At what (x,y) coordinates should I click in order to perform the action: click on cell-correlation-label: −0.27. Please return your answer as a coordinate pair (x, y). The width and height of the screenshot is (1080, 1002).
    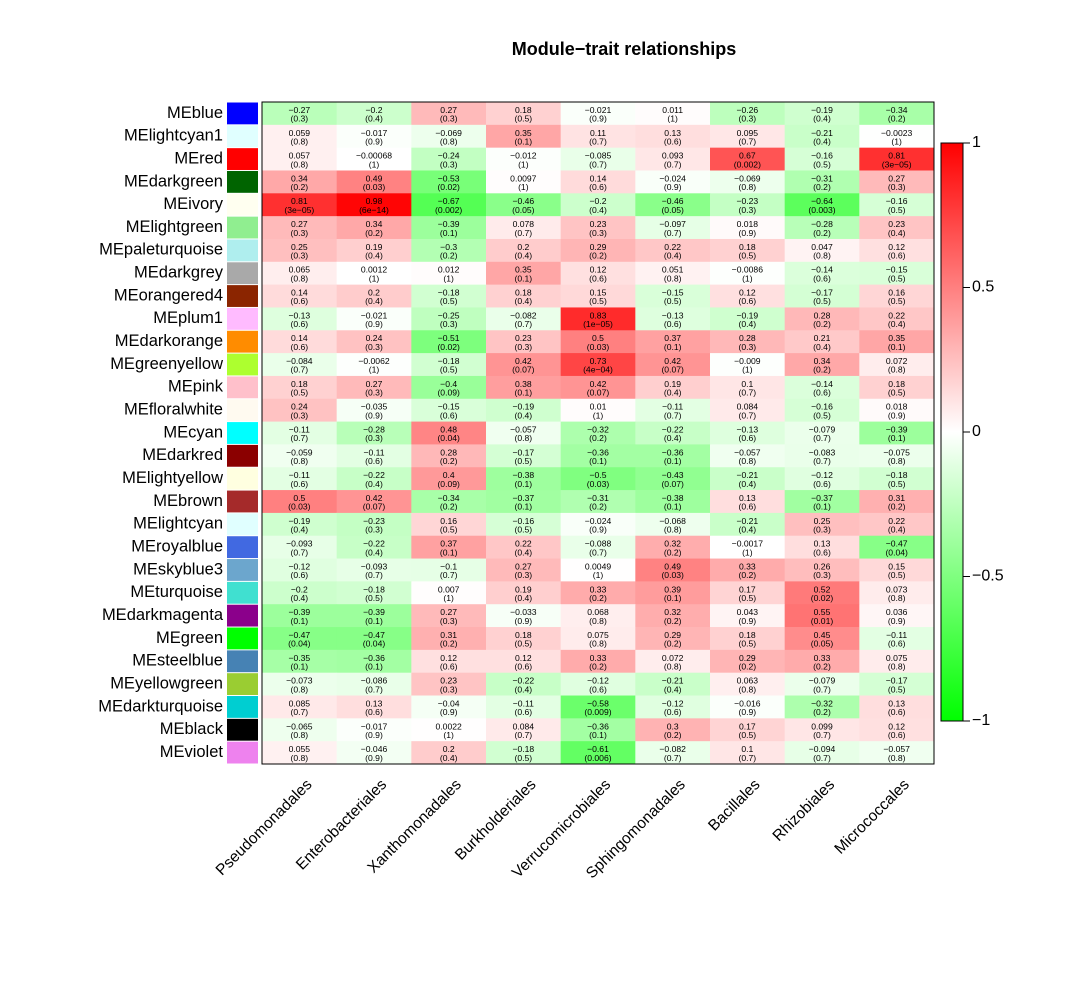
    Looking at the image, I should click on (299, 110).